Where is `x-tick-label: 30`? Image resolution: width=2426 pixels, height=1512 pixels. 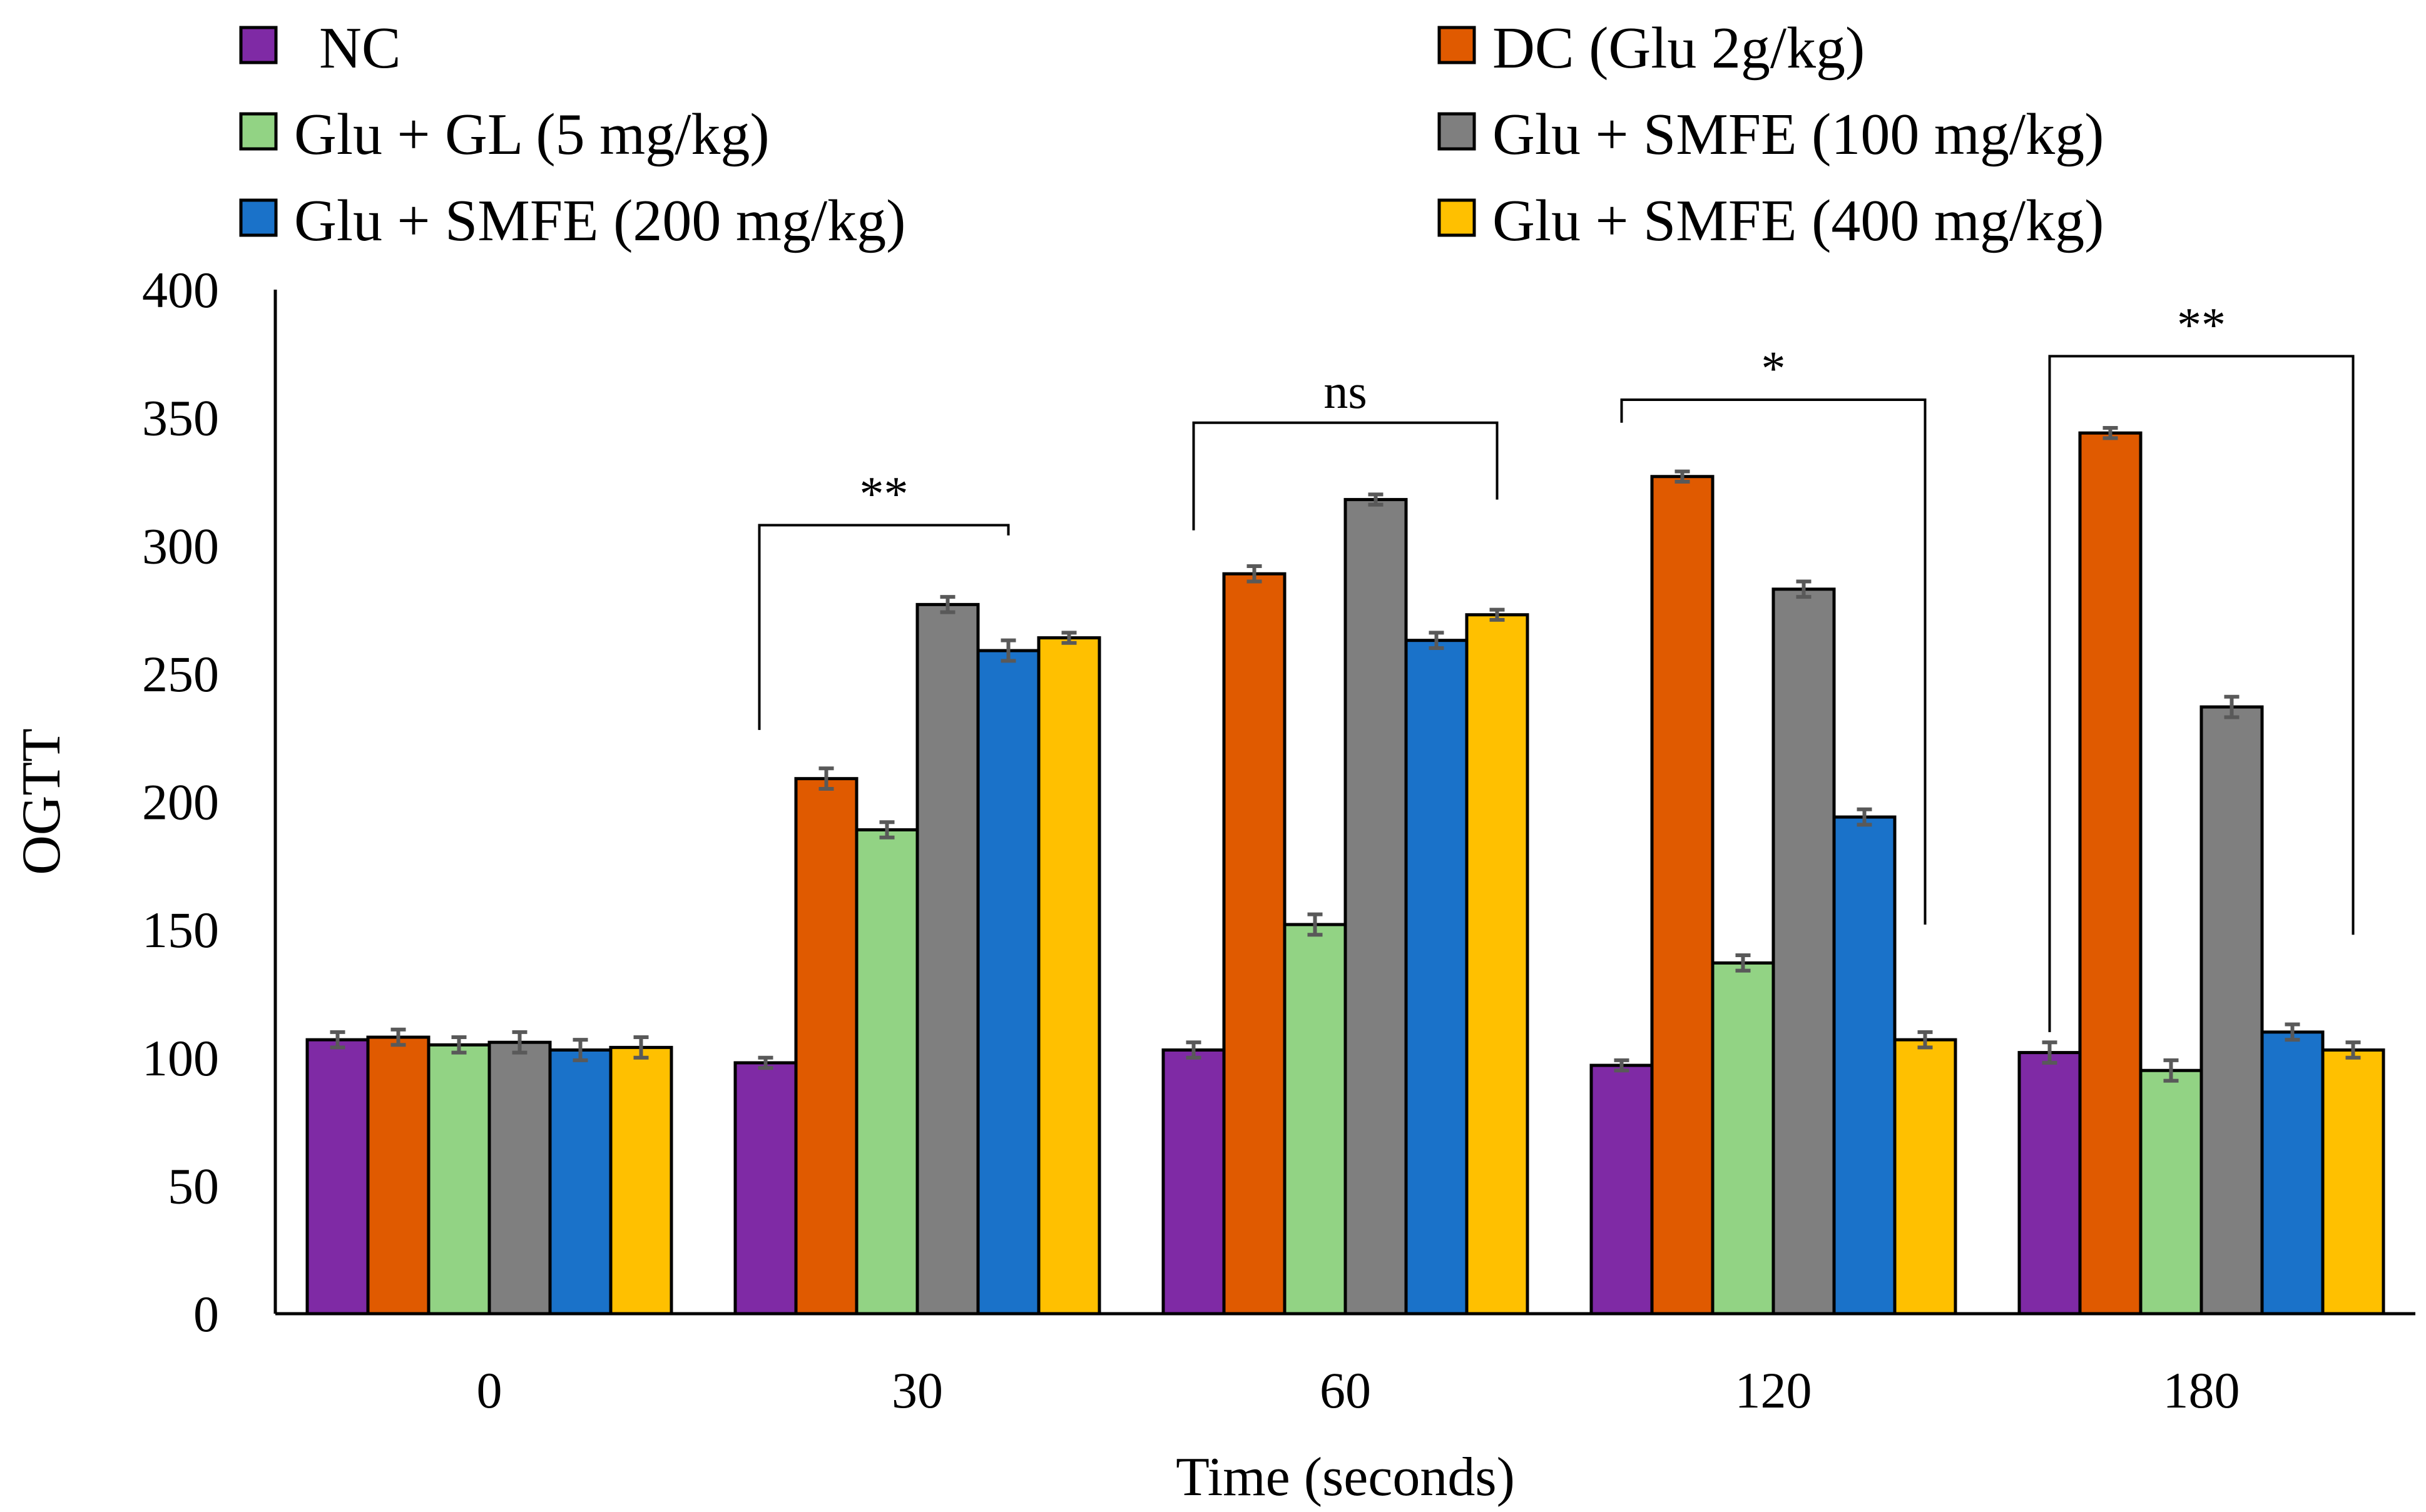 x-tick-label: 30 is located at coordinates (918, 1390).